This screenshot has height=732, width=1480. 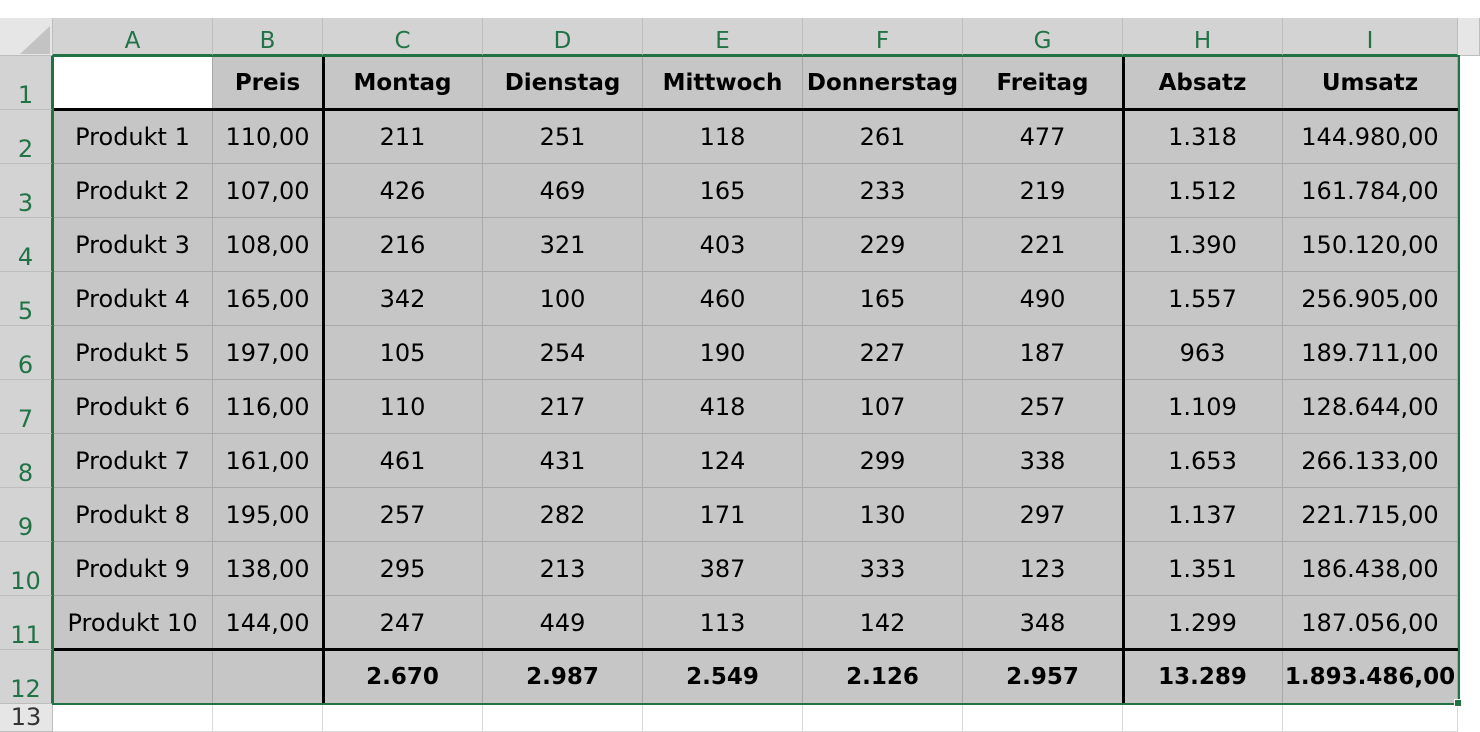 I want to click on header-cell: Dienstag, so click(x=563, y=83).